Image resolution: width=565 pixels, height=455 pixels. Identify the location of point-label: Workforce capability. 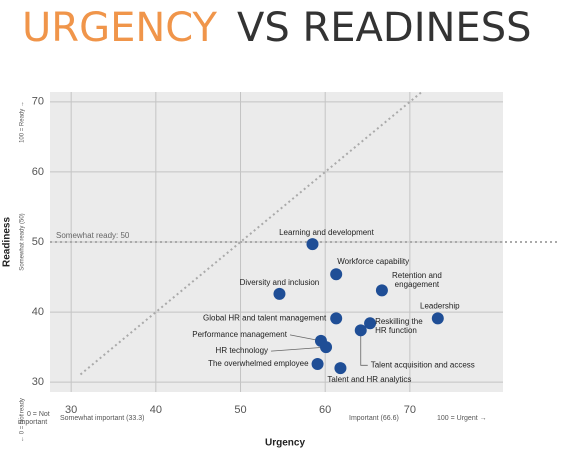
(373, 261).